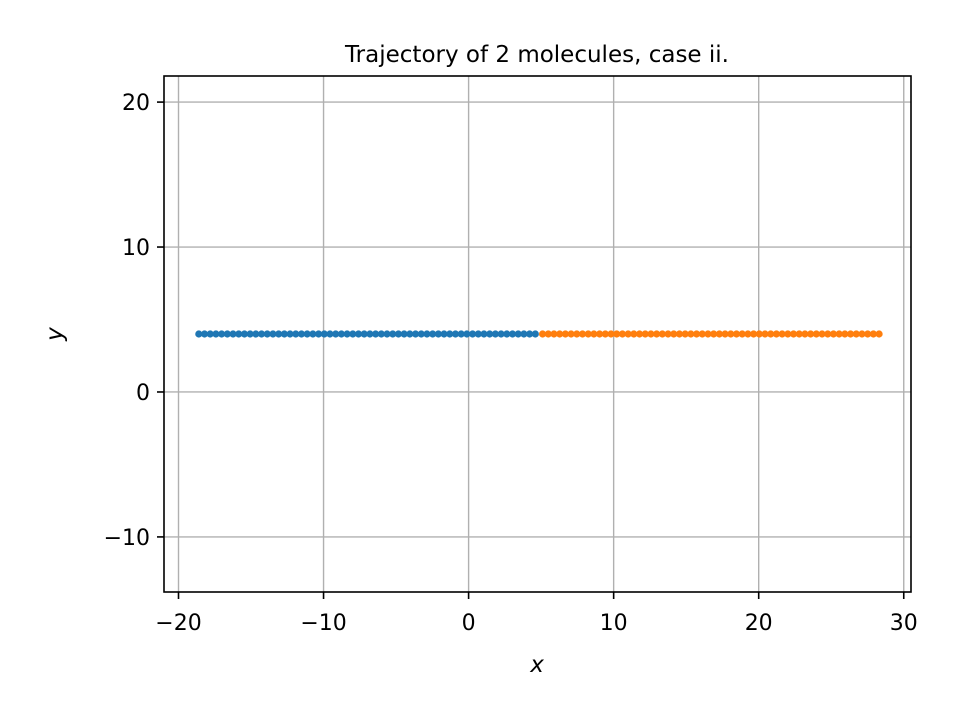  Describe the element at coordinates (136, 248) in the screenshot. I see `y-tick-label: 10` at that location.